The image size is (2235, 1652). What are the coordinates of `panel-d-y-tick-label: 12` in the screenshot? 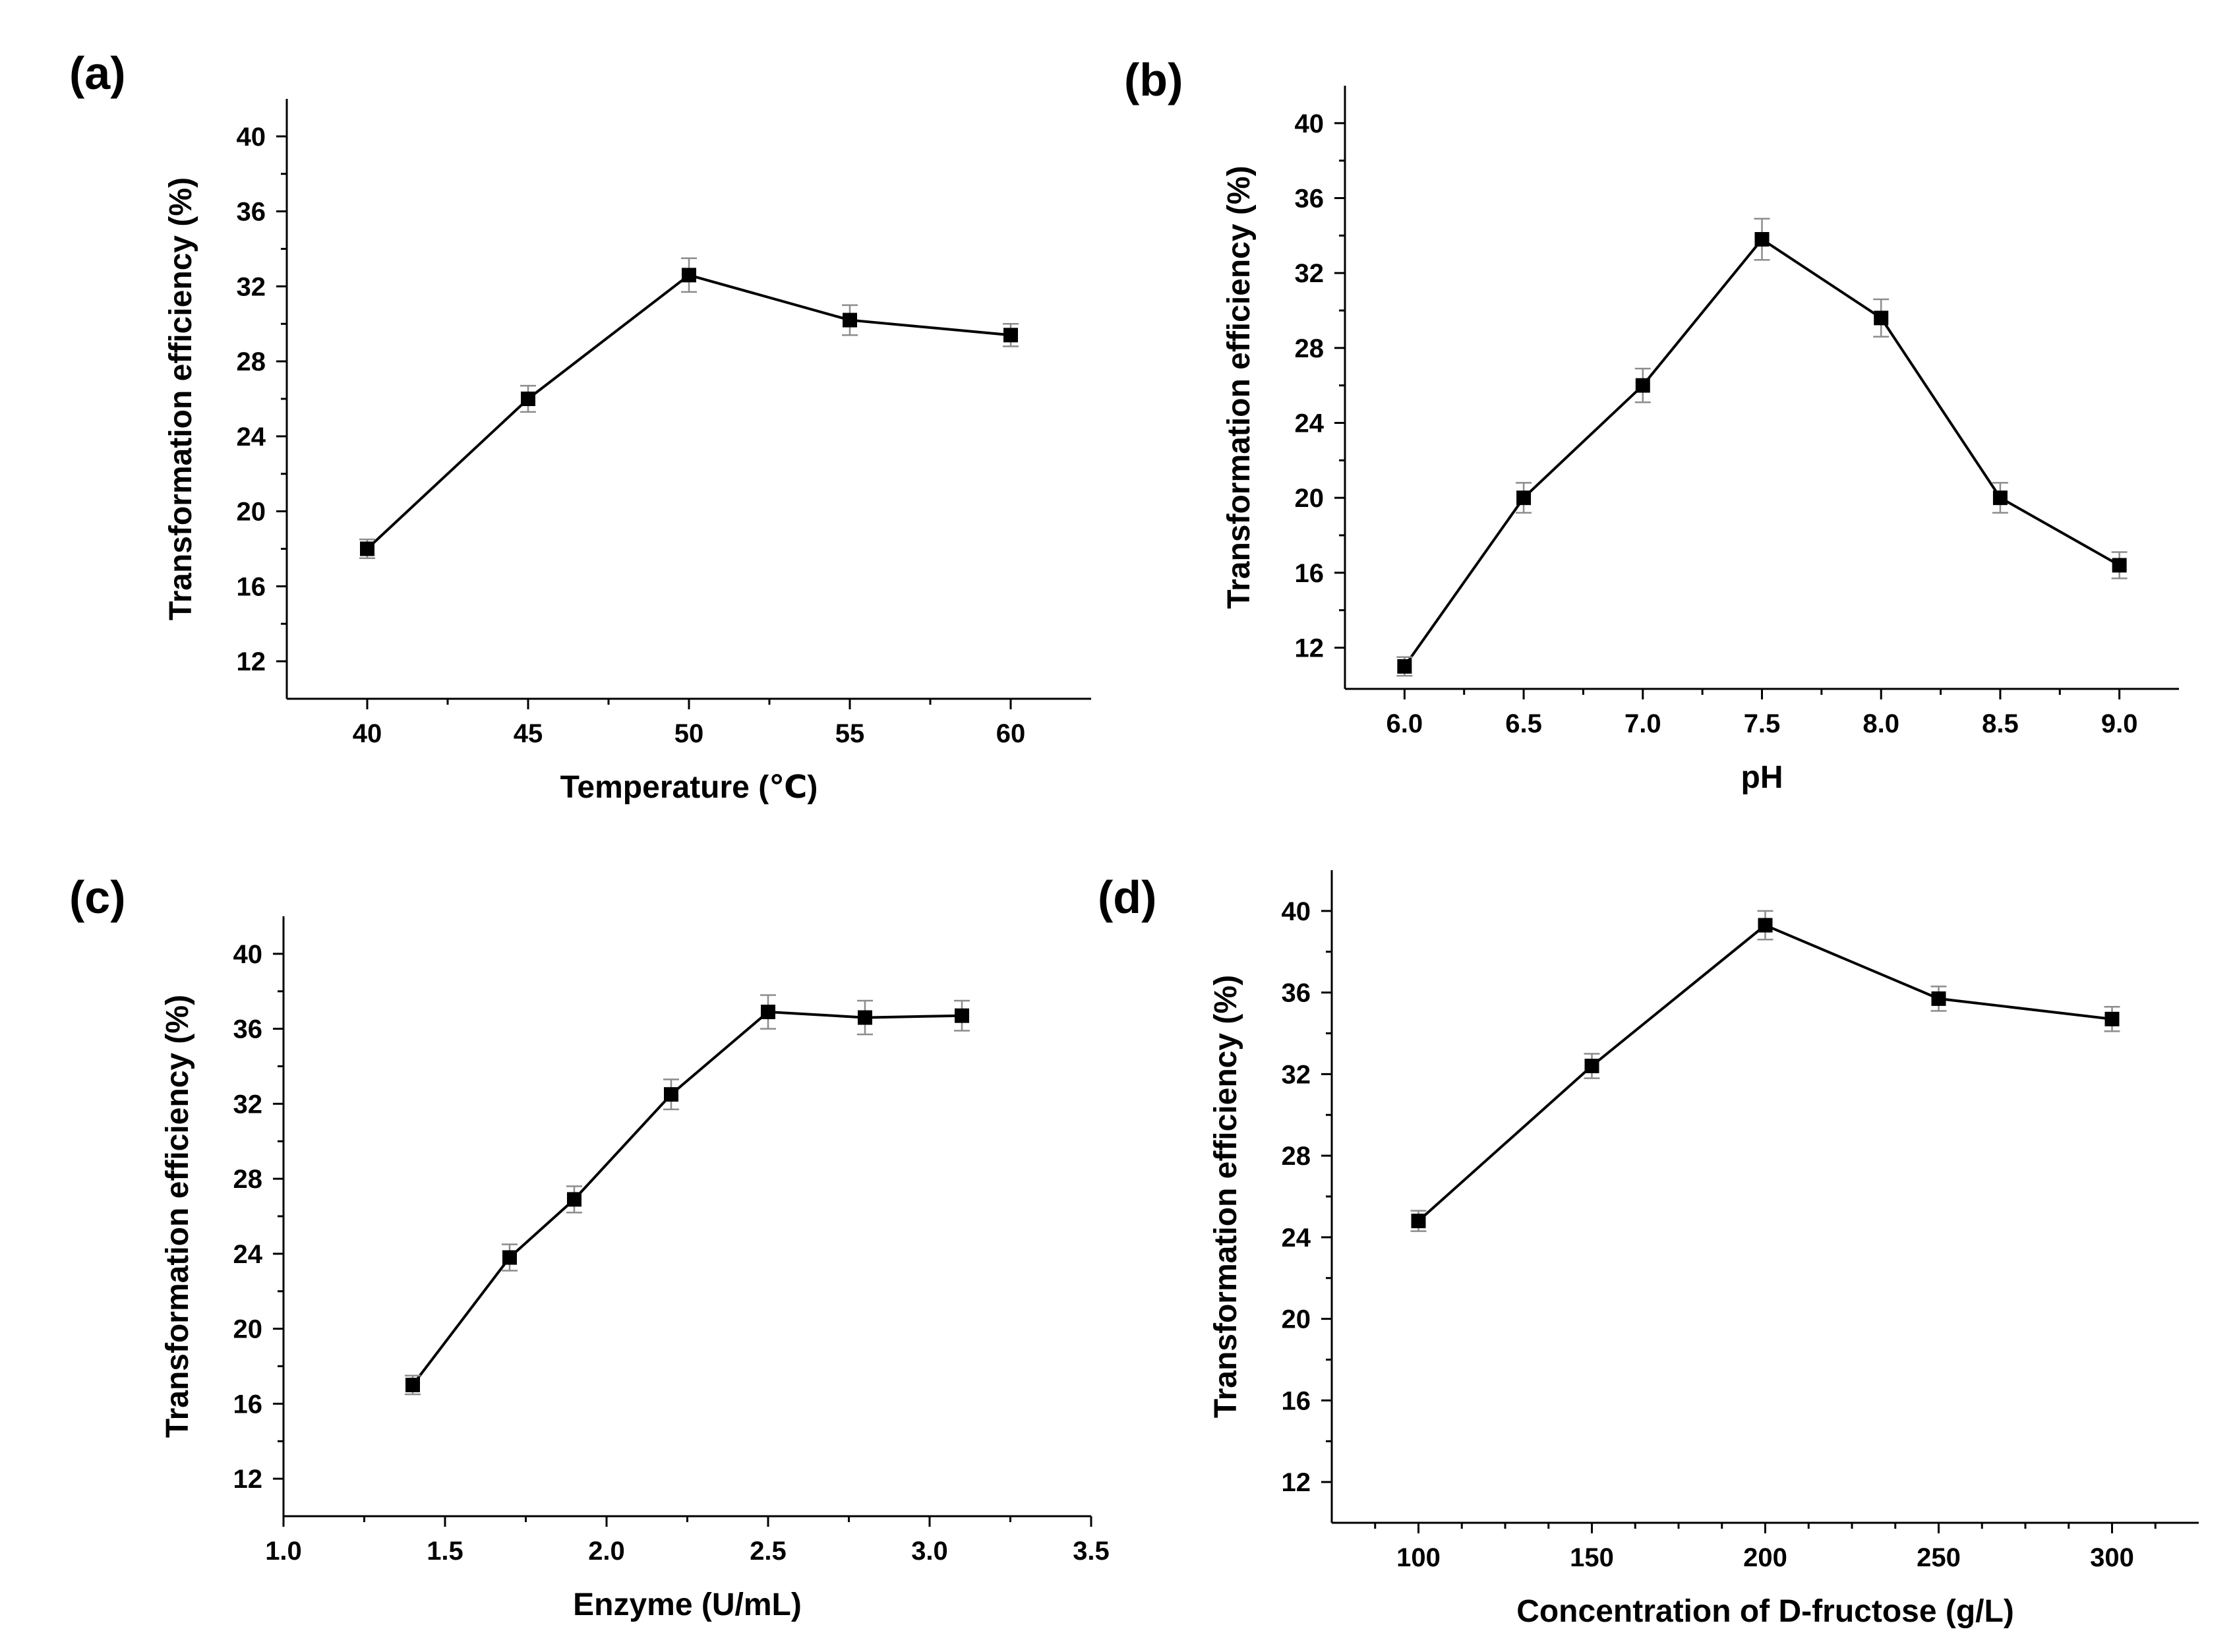 It's located at (1296, 1482).